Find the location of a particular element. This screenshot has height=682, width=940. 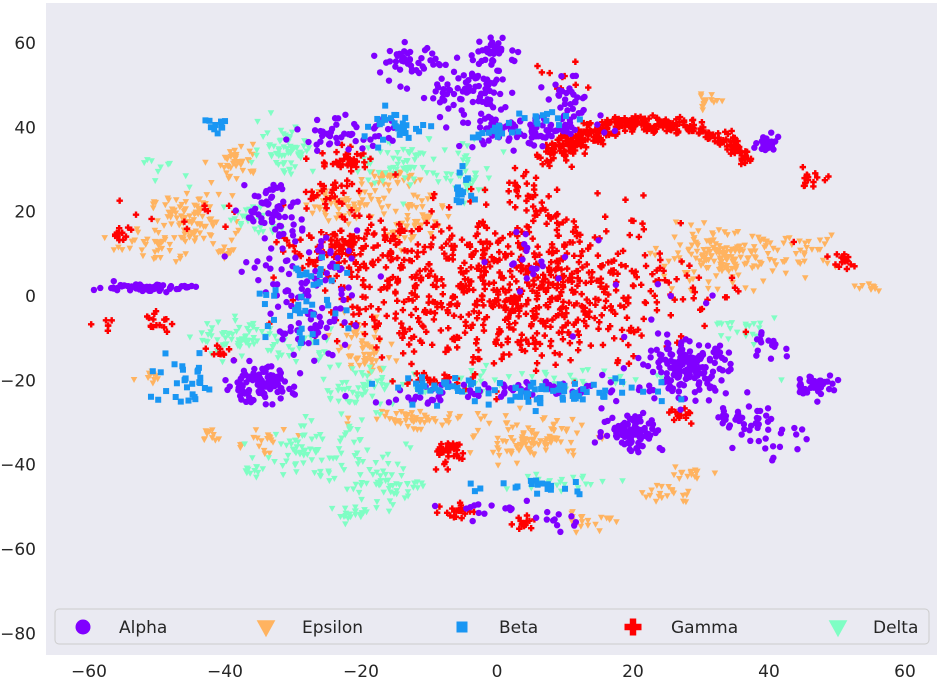

y-tick-label: 40 is located at coordinates (25, 128).